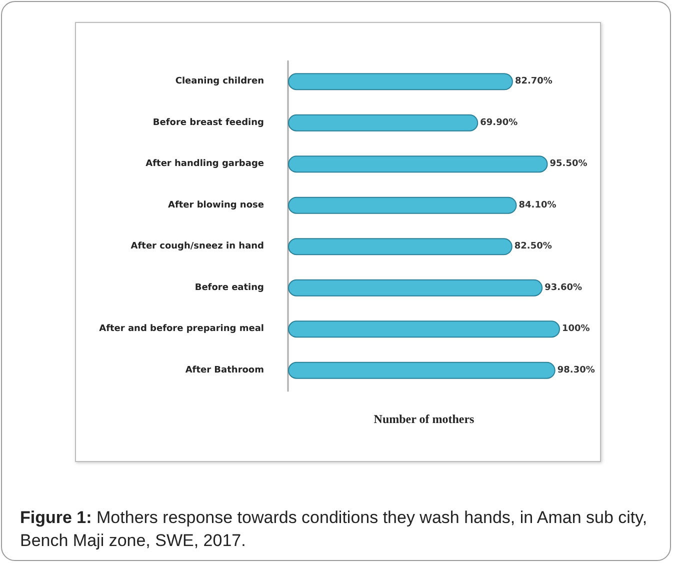 The width and height of the screenshot is (673, 563). I want to click on data-label: 82.50%, so click(533, 247).